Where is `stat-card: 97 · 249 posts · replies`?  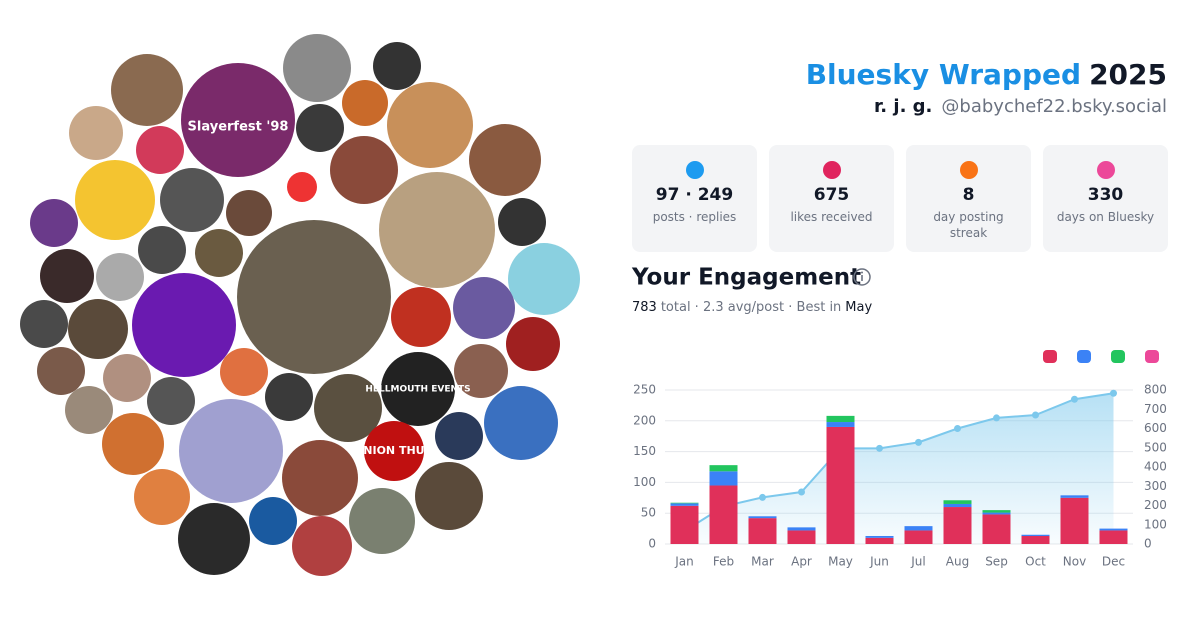
stat-card: 97 · 249 posts · replies is located at coordinates (694, 198).